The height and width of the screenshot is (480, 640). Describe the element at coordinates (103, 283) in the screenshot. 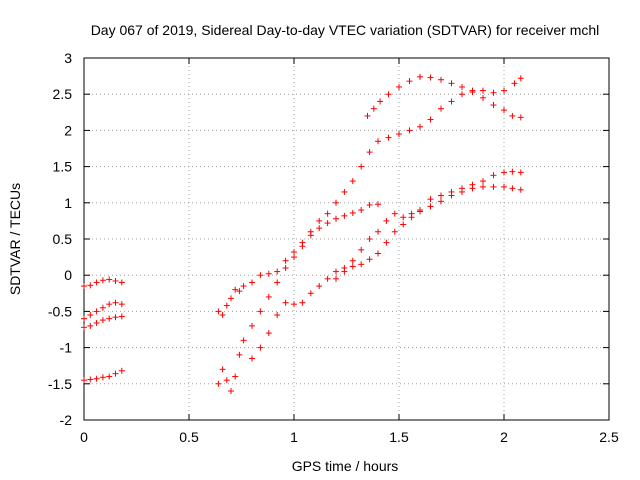

I see `series-early-a` at that location.